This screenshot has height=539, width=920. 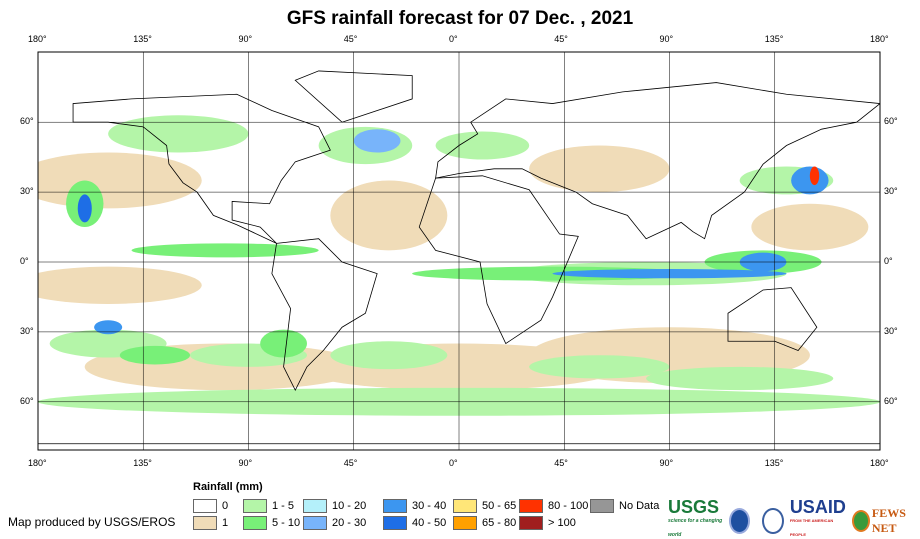 I want to click on legend-label: 10 - 20, so click(x=349, y=506).